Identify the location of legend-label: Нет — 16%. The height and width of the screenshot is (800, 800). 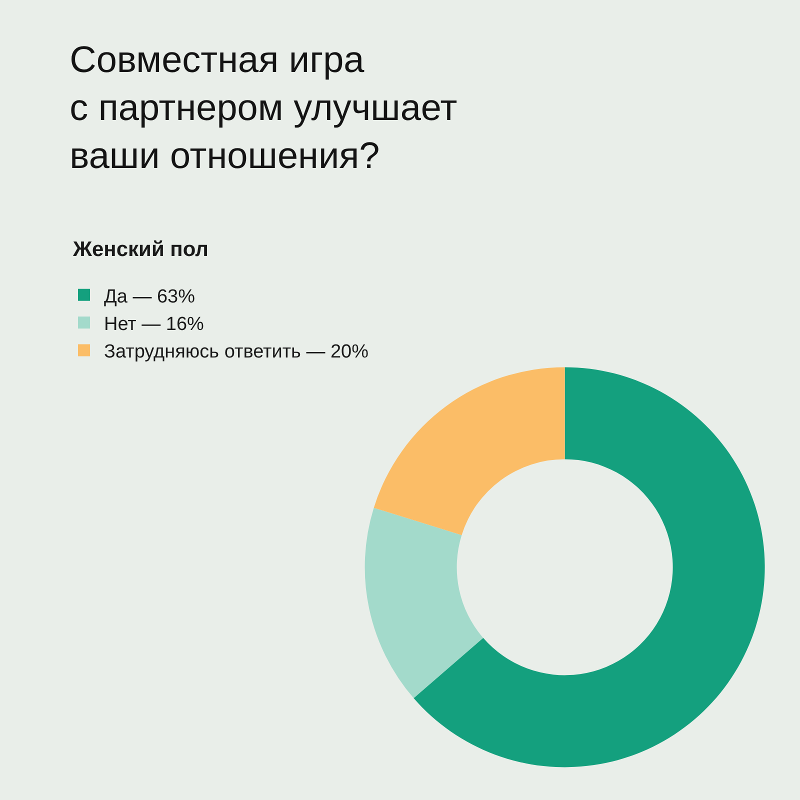
(154, 324).